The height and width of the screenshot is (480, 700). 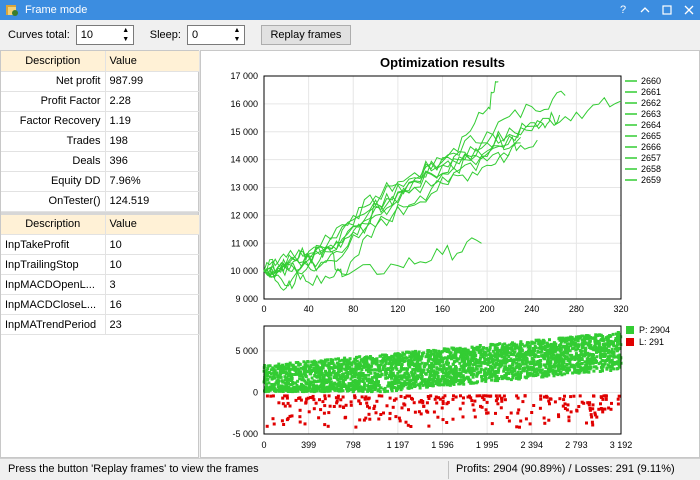 I want to click on table-splitter, so click(x=99, y=213).